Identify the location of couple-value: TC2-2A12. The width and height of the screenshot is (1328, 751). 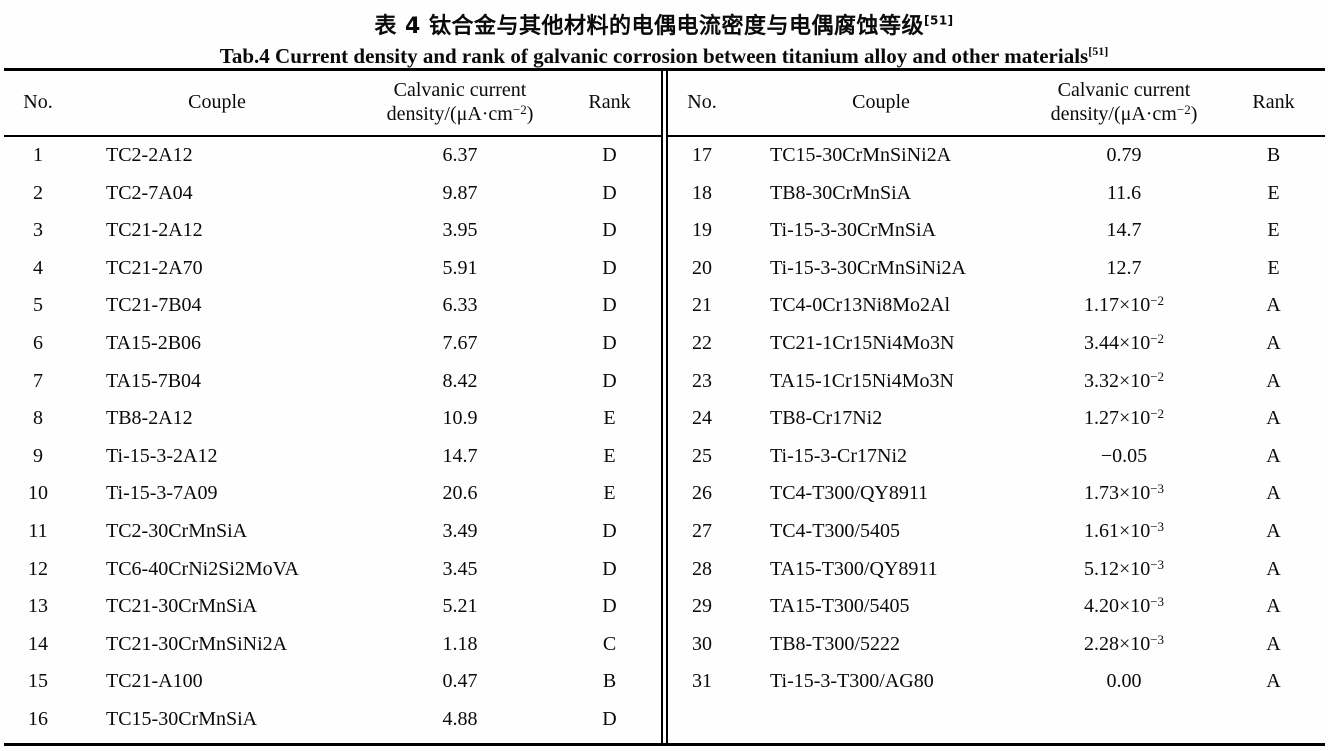
(149, 155).